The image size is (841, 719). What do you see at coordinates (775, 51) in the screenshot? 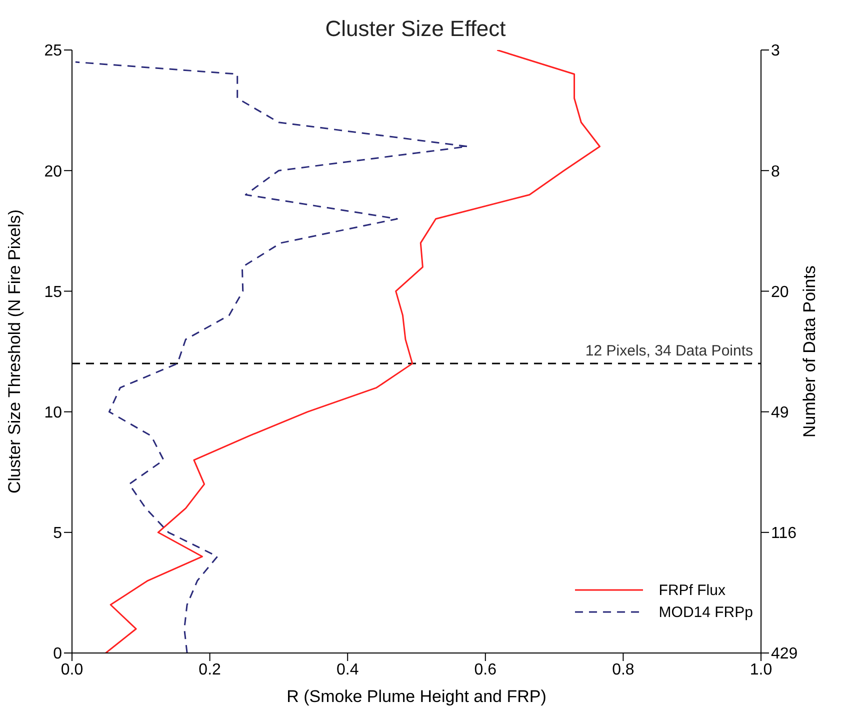
I see `category-label: 3` at bounding box center [775, 51].